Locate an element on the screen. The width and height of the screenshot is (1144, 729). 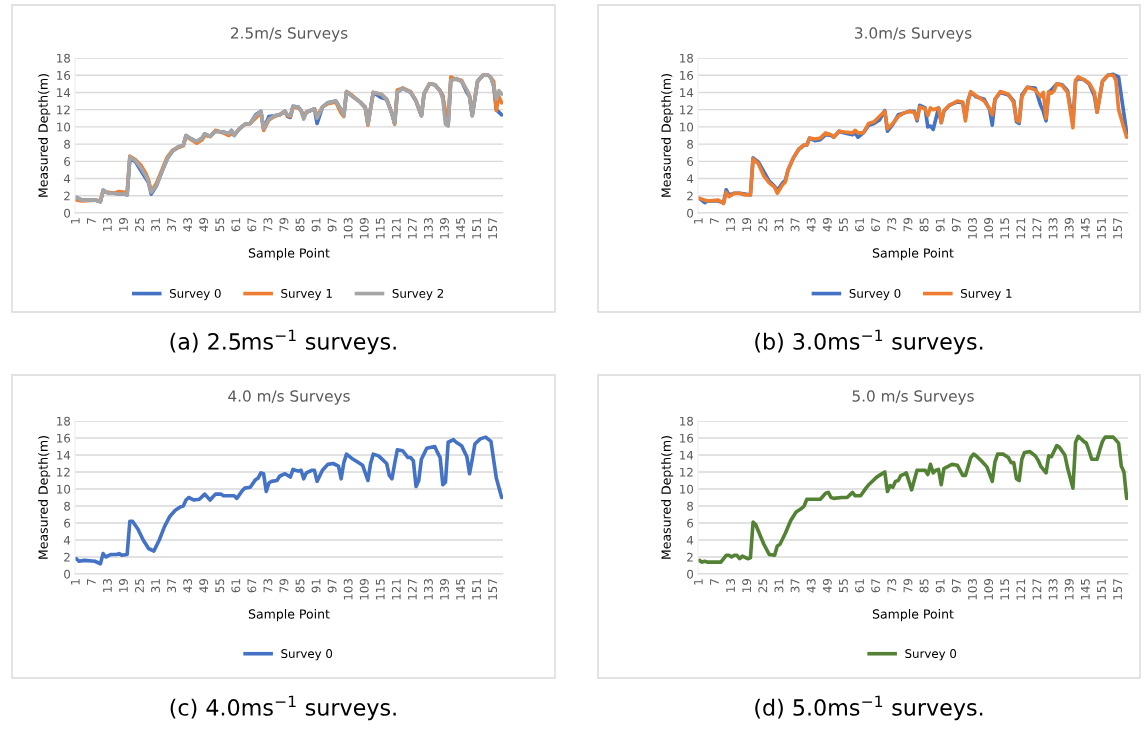
x-tick-label: 127 is located at coordinates (412, 589).